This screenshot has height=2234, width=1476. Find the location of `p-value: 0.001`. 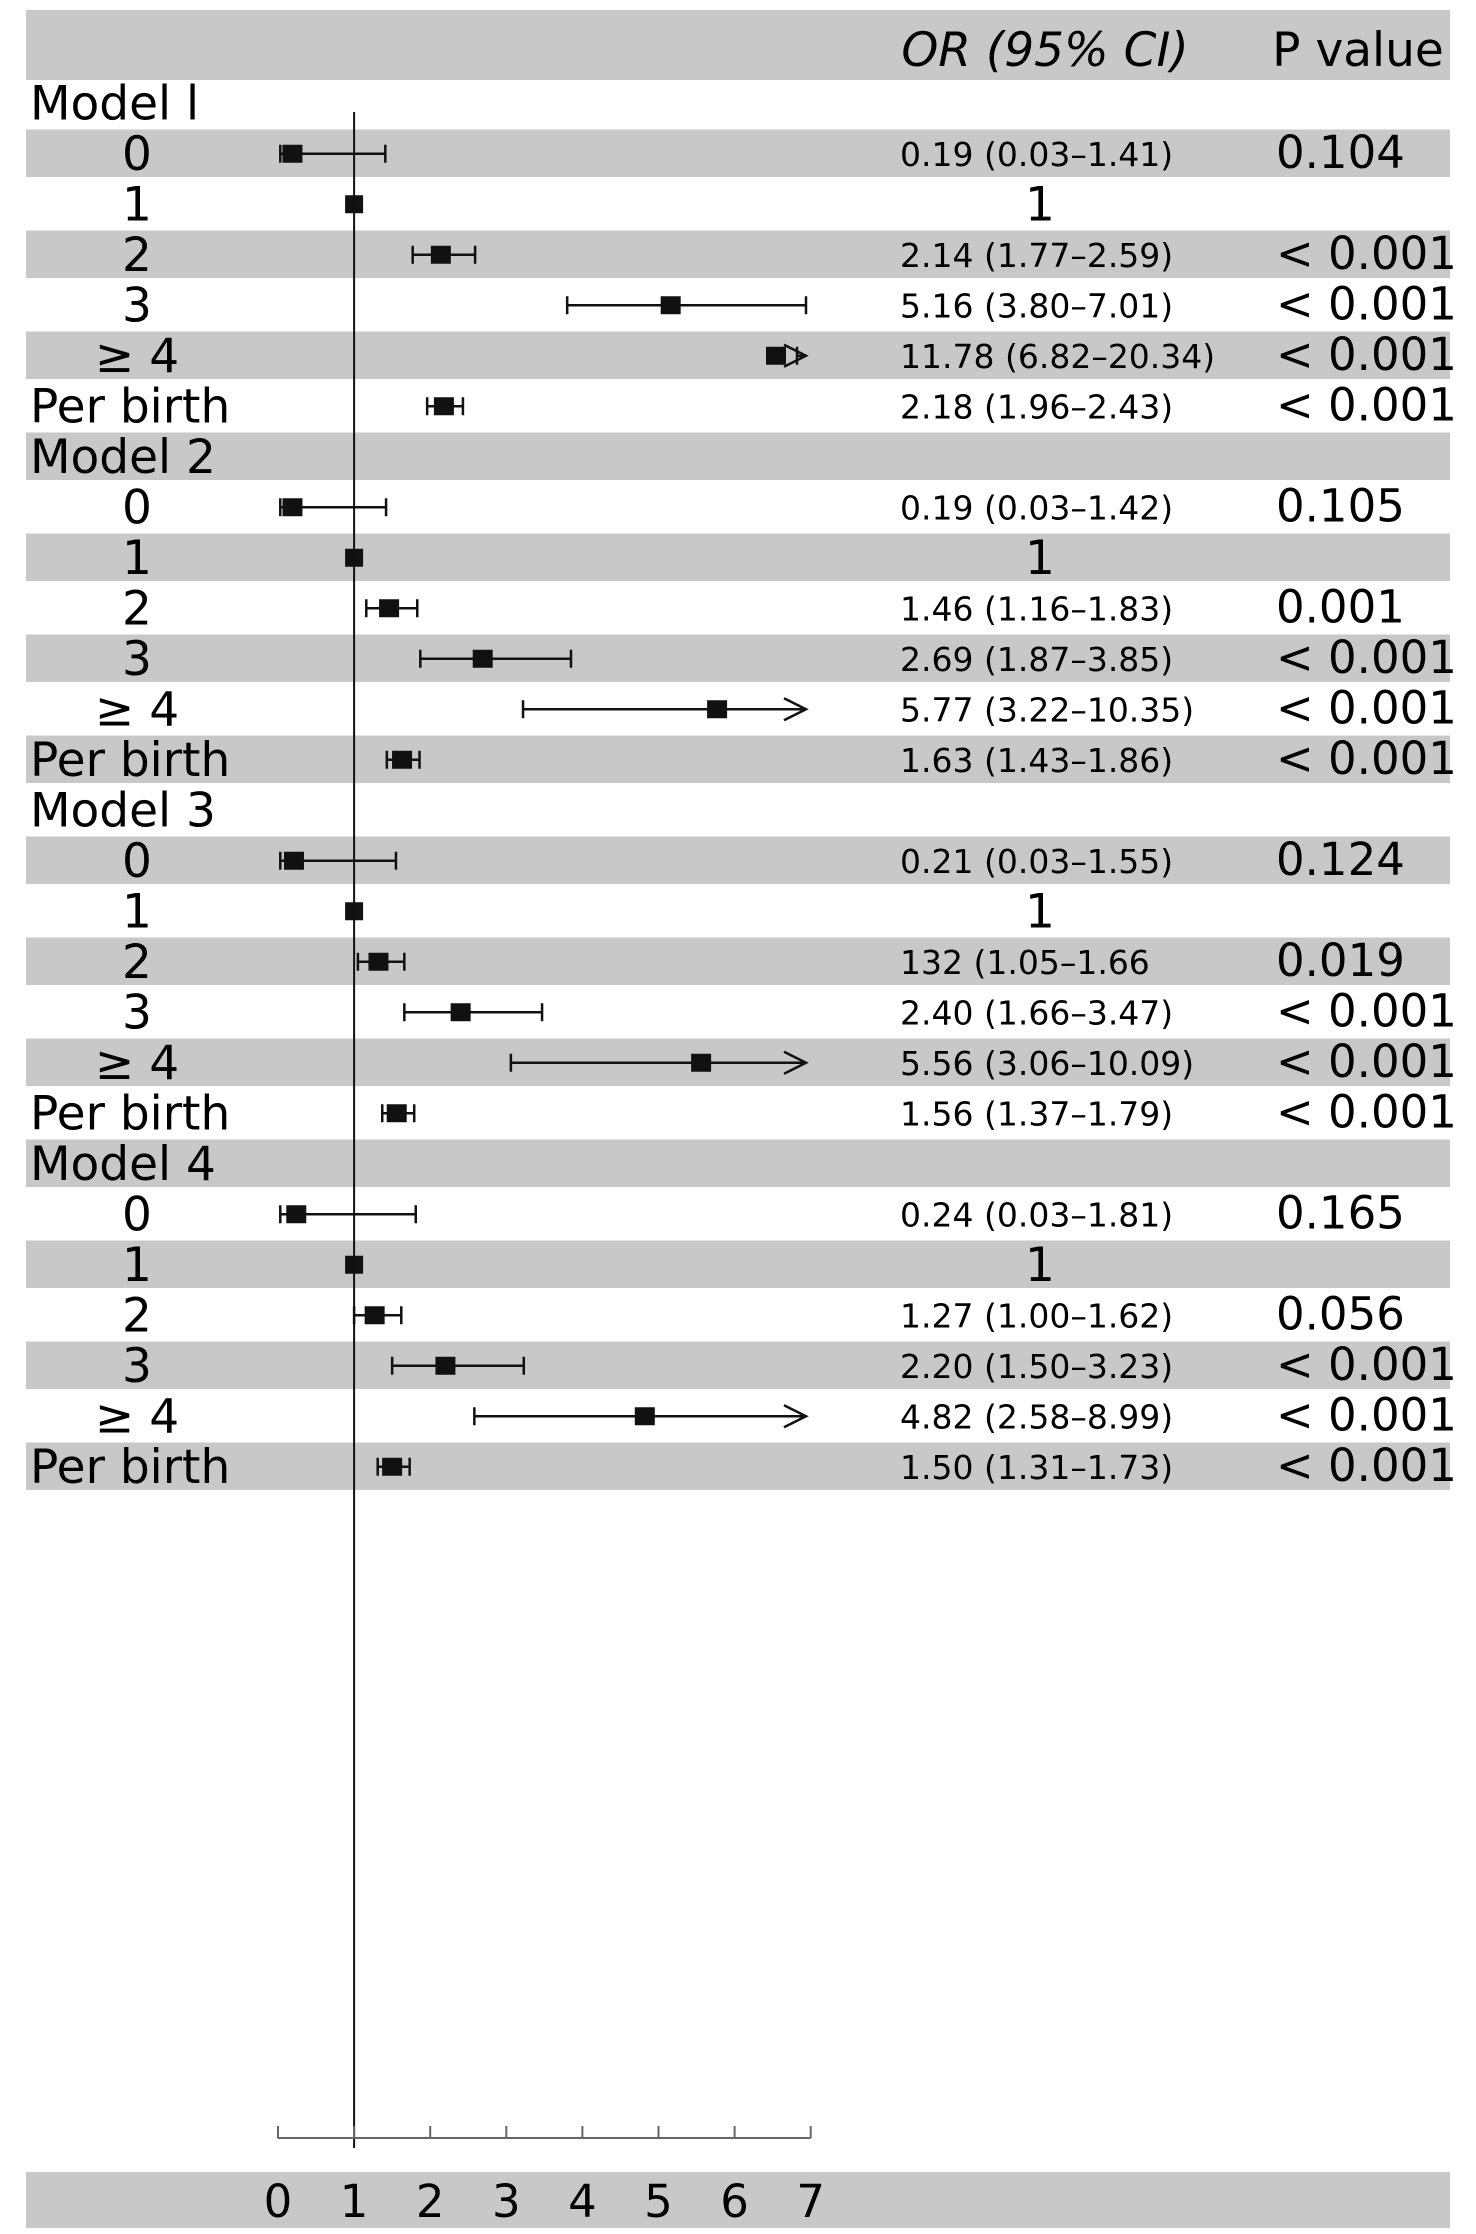

p-value: 0.001 is located at coordinates (1340, 606).